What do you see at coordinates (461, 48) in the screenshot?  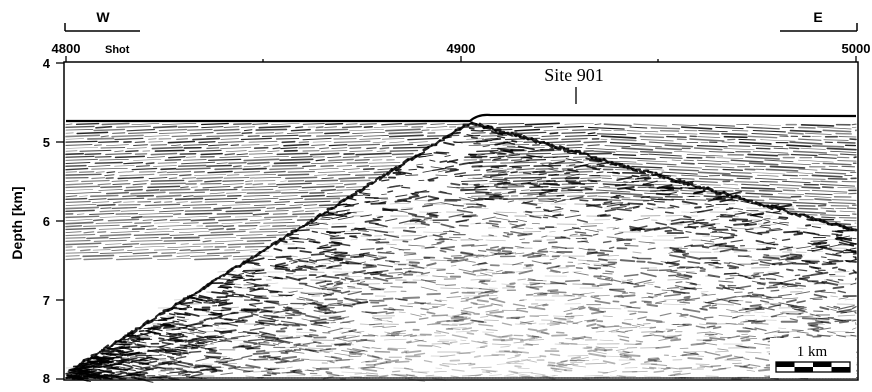 I see `x-tick-label-4900: 4900` at bounding box center [461, 48].